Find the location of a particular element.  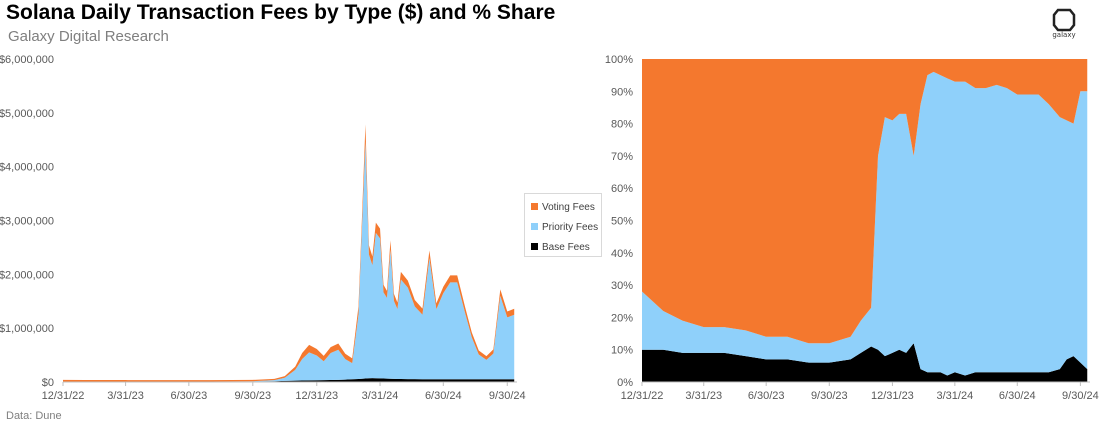

y-tick-label: 60% is located at coordinates (622, 189).